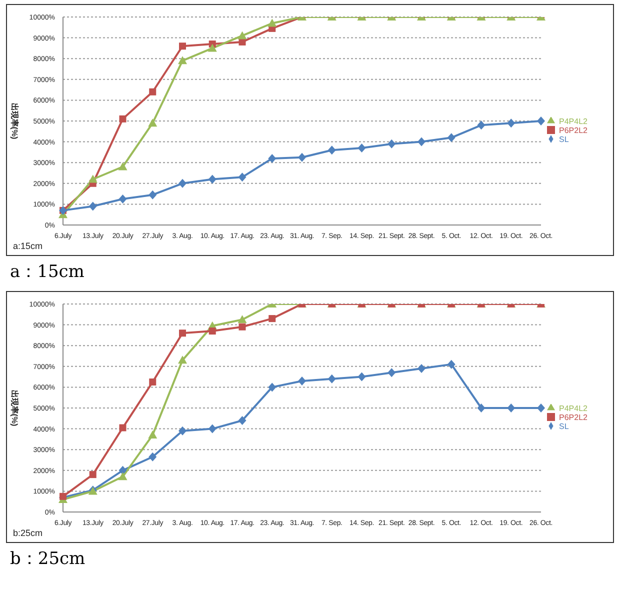 Image resolution: width=624 pixels, height=604 pixels. I want to click on text: b:25cm, so click(28, 533).